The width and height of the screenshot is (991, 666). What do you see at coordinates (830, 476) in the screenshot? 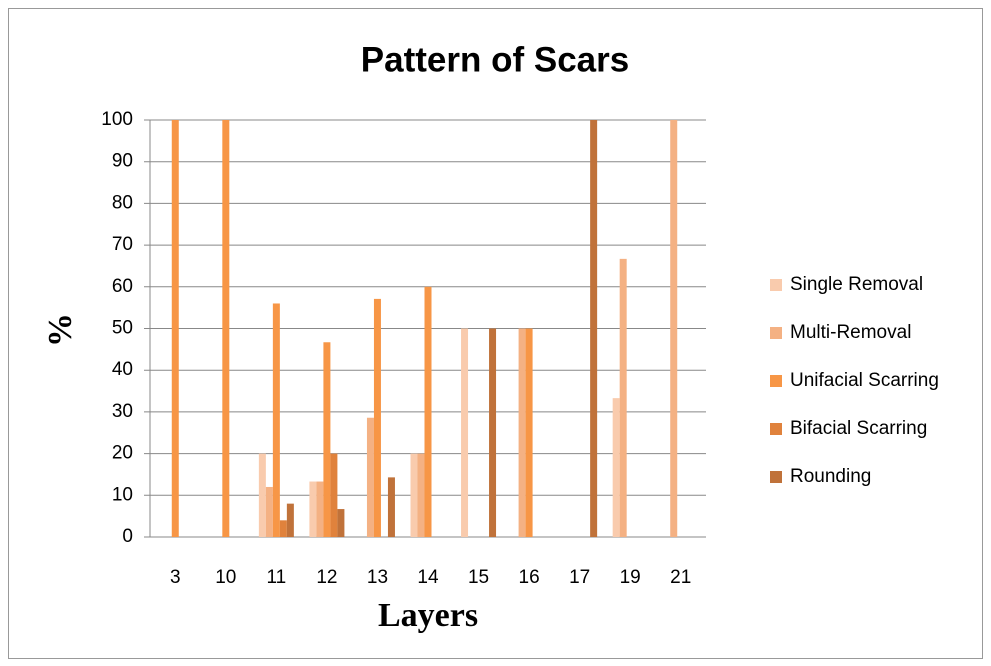
I see `legend-label: Rounding` at bounding box center [830, 476].